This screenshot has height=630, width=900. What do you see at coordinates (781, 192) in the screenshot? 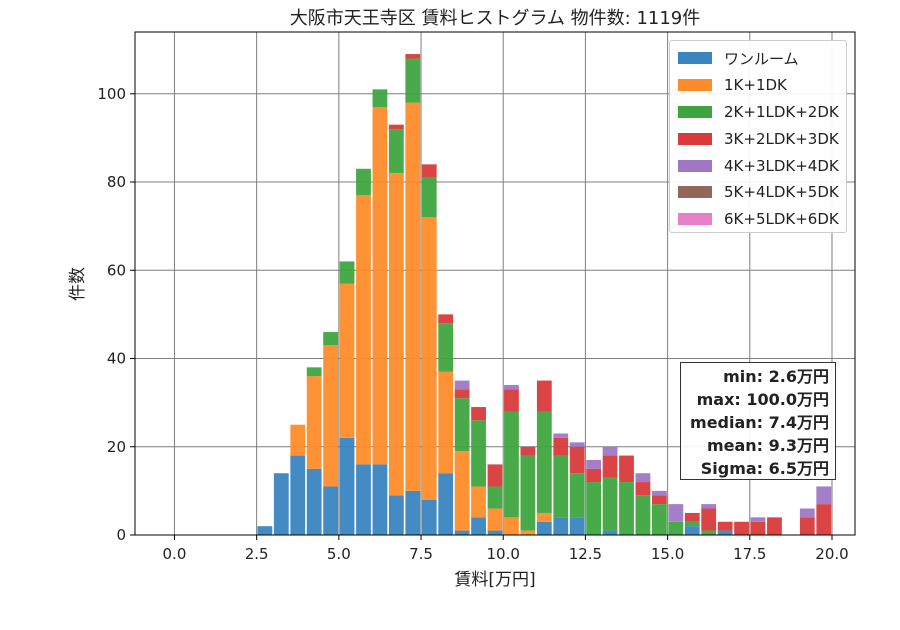
I see `legend-label: 5K+4LDK+5DK` at bounding box center [781, 192].